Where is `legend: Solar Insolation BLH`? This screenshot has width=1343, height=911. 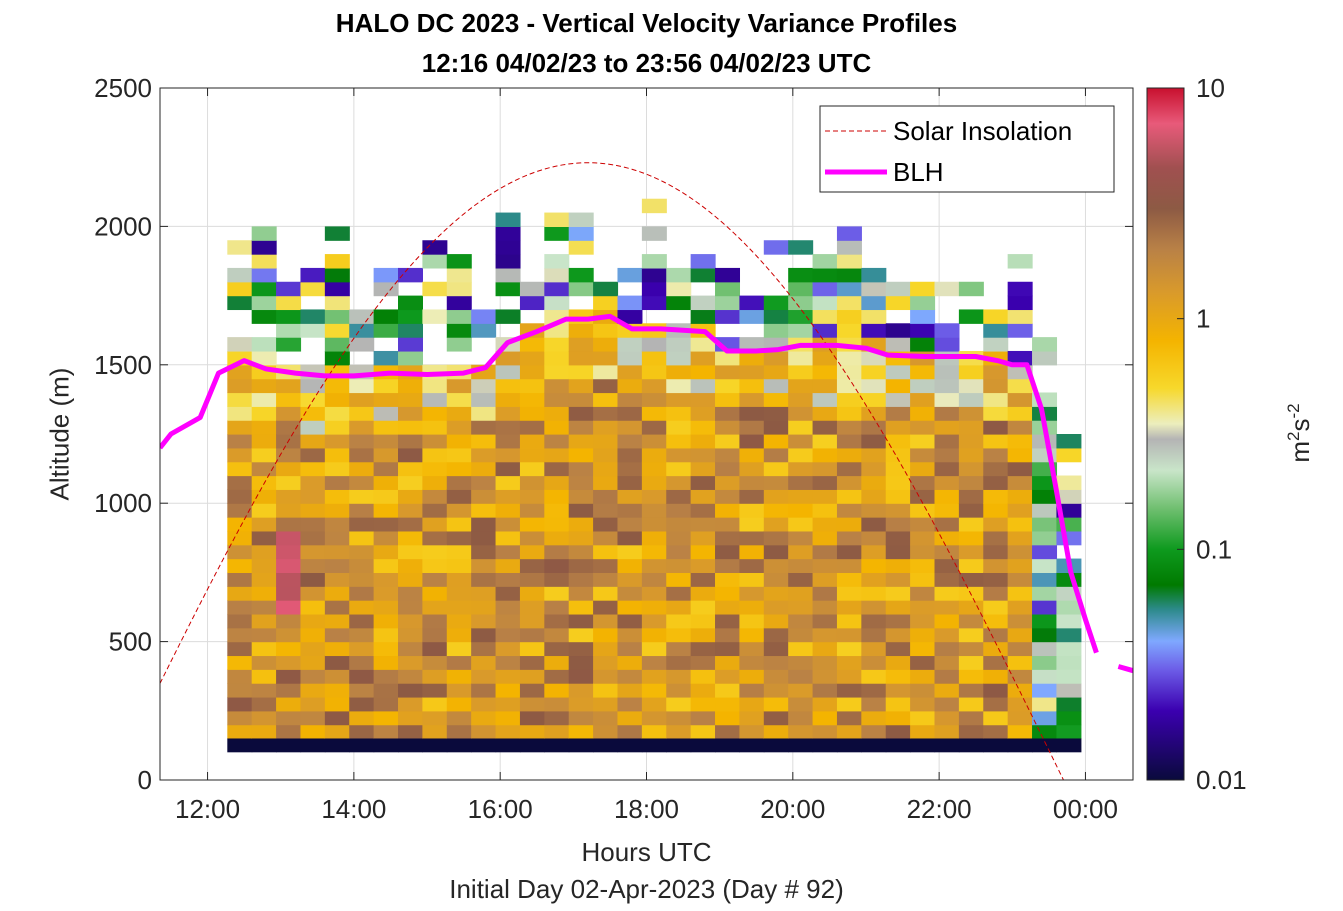
legend: Solar Insolation BLH is located at coordinates (967, 149).